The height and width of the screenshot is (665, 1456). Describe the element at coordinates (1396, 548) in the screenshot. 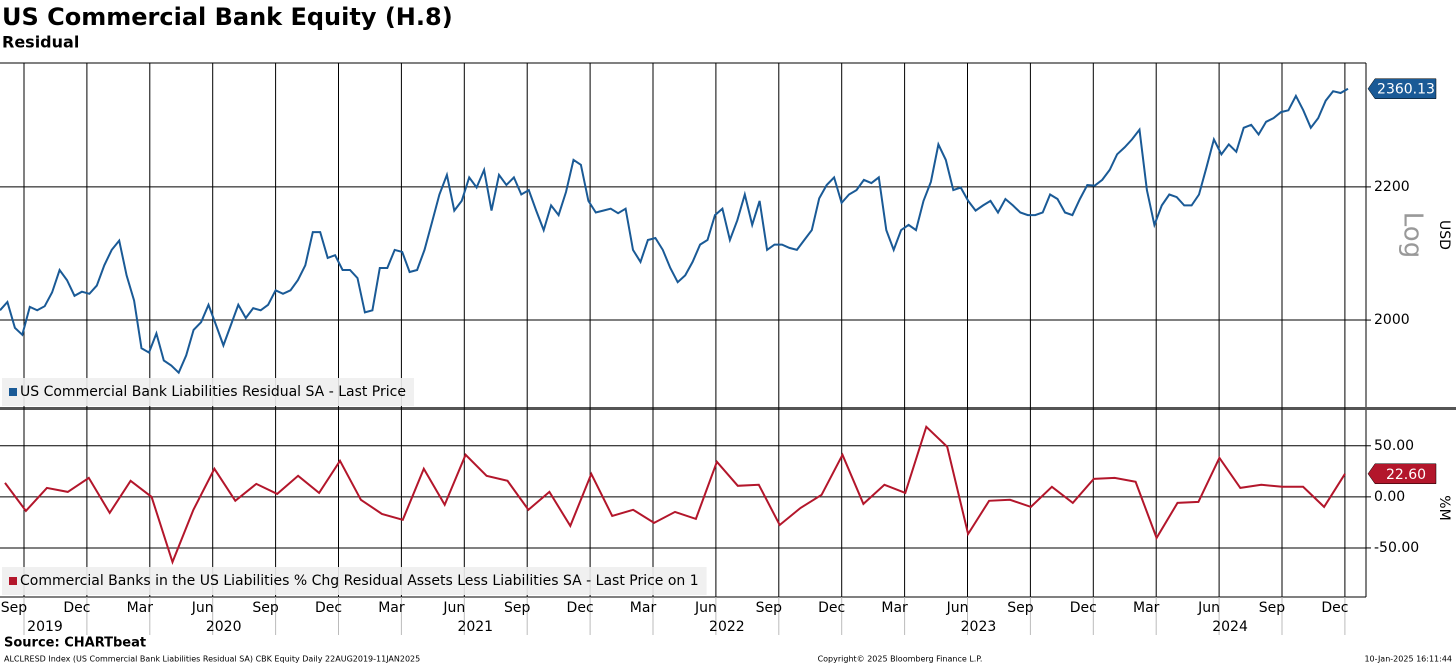

I see `y-tick-label: -50.00` at that location.